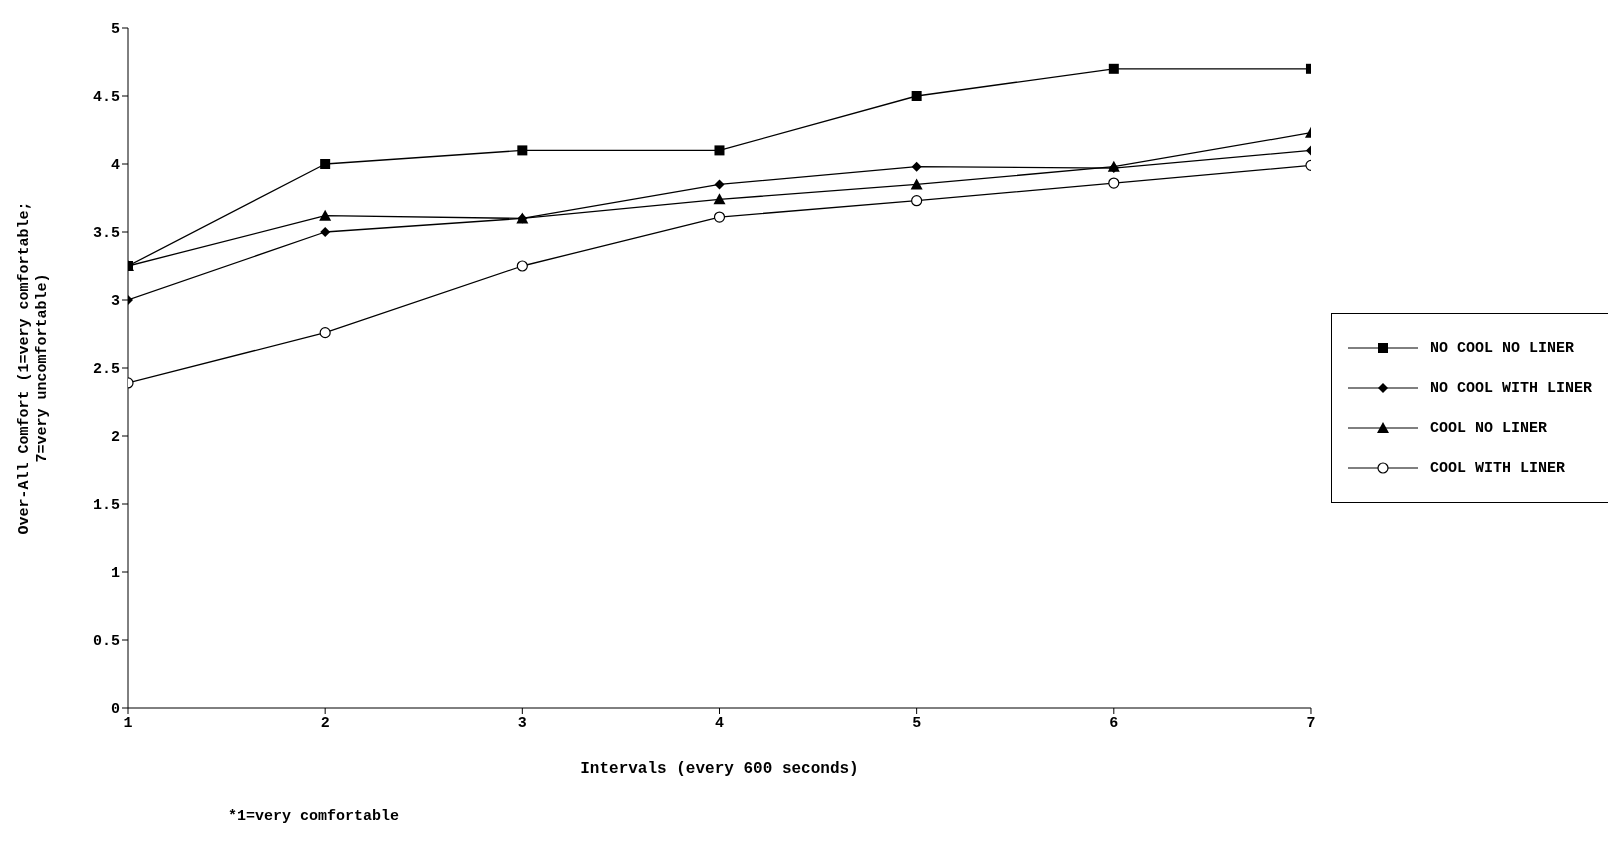 The width and height of the screenshot is (1621, 856). What do you see at coordinates (325, 723) in the screenshot?
I see `x-tick-label: 2` at bounding box center [325, 723].